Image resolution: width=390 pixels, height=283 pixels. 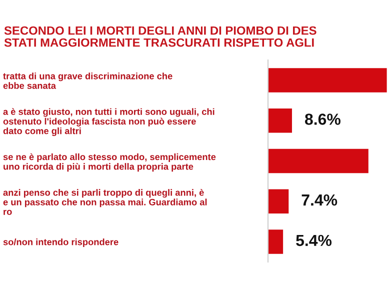 I want to click on y-tick-label: a è stato giusto, non tutti i morti sono uguali, chi ostenuto l'ideologia fascista non può essere dato come gli altri, so click(x=108, y=122).